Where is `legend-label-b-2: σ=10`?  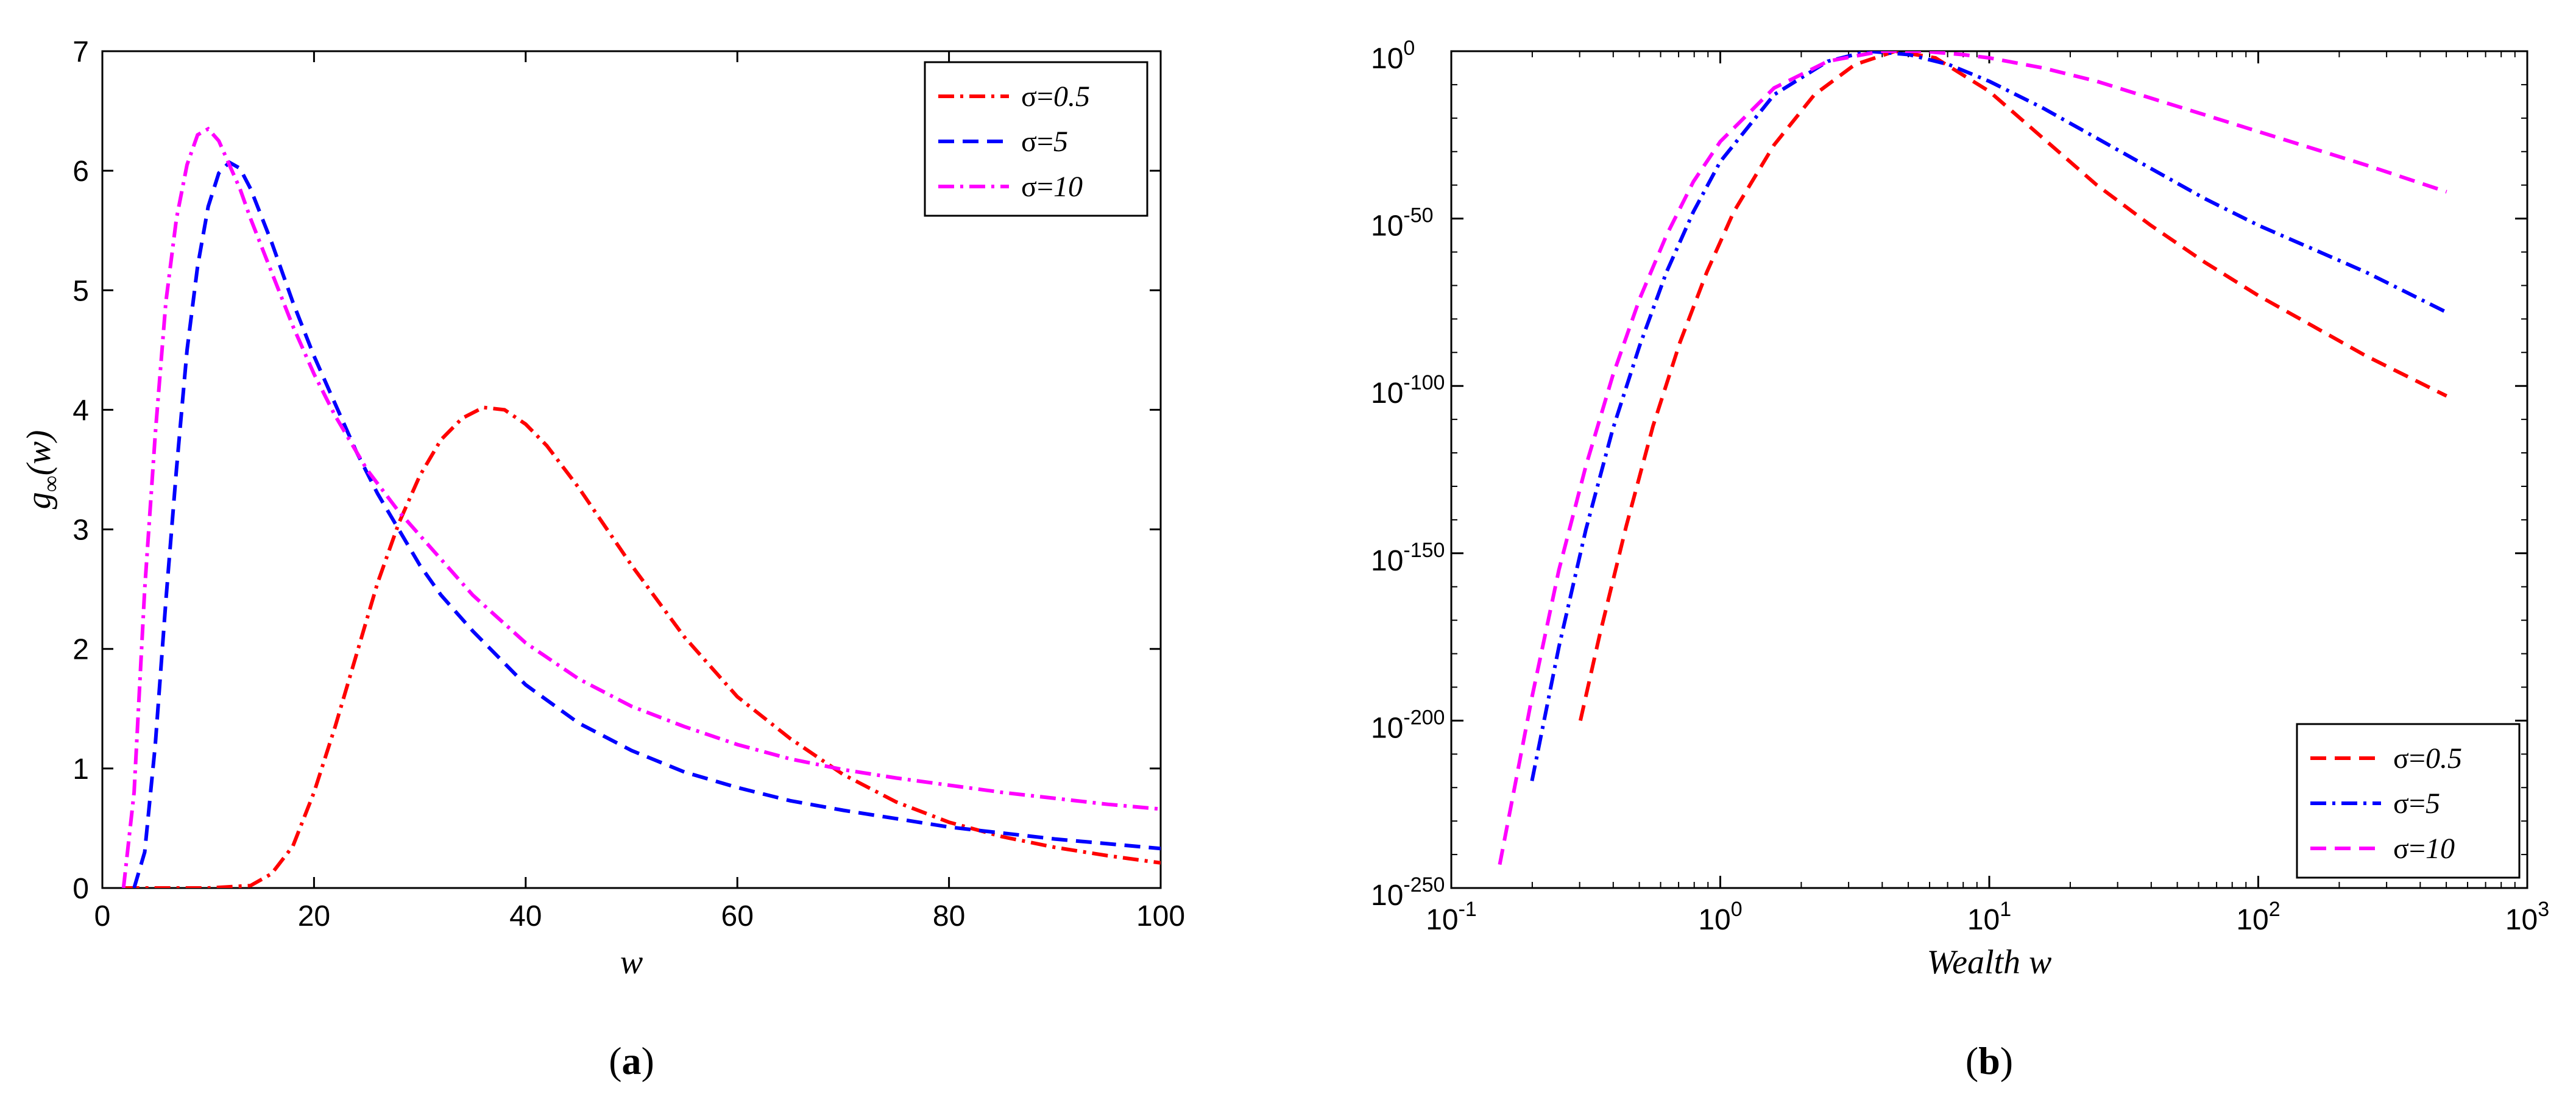 legend-label-b-2: σ=10 is located at coordinates (2424, 849).